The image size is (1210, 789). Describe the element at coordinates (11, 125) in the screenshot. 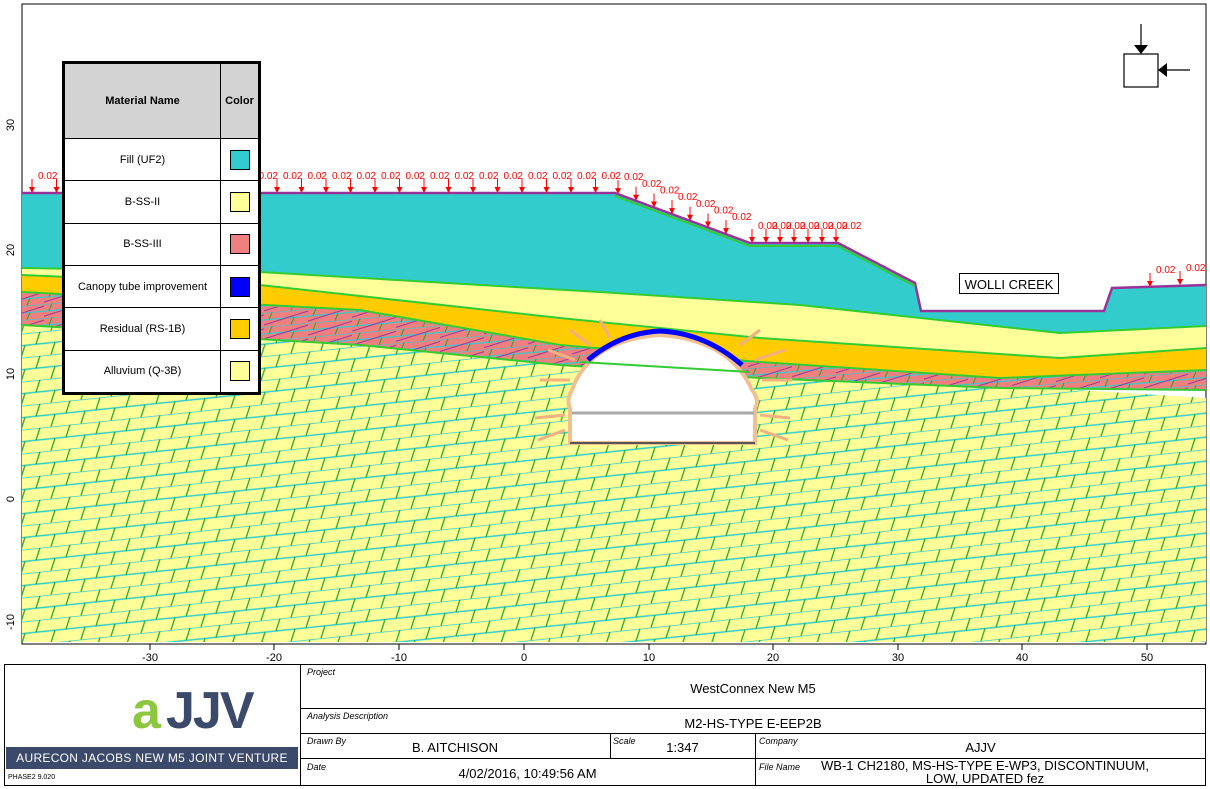

I see `y-tick-label: 30` at that location.